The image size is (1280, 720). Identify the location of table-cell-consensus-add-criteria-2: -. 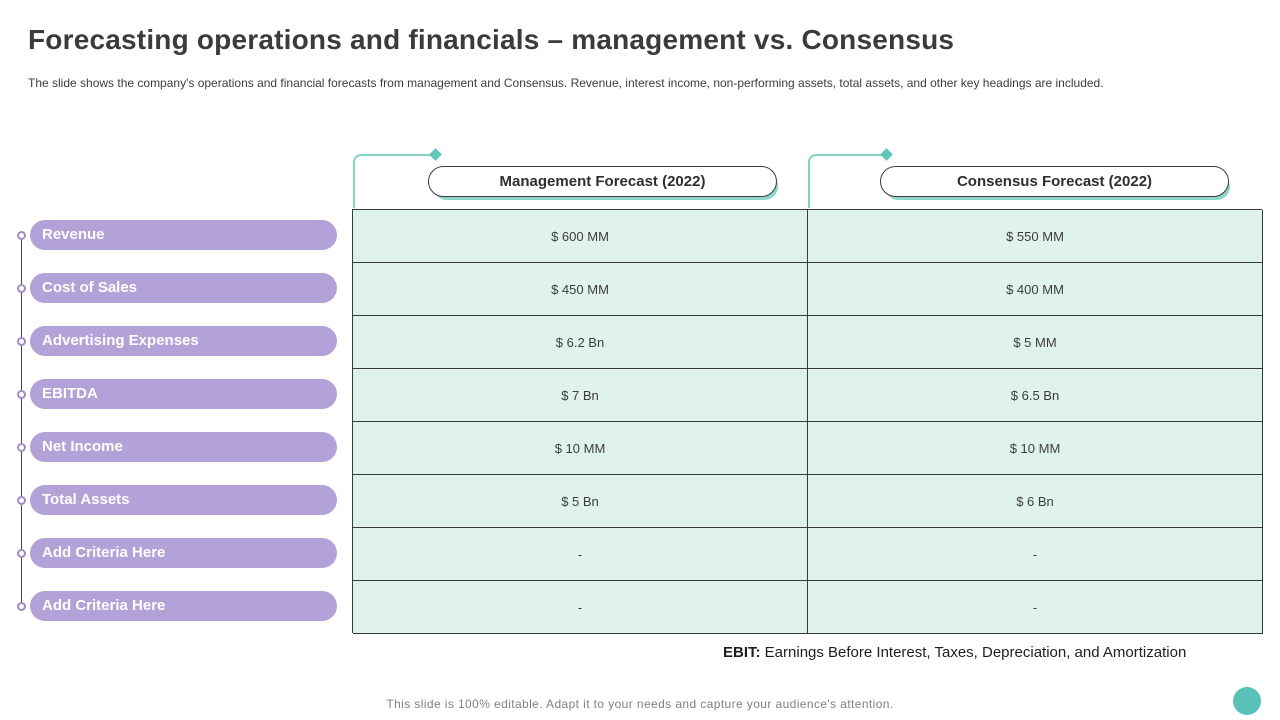
(1035, 607).